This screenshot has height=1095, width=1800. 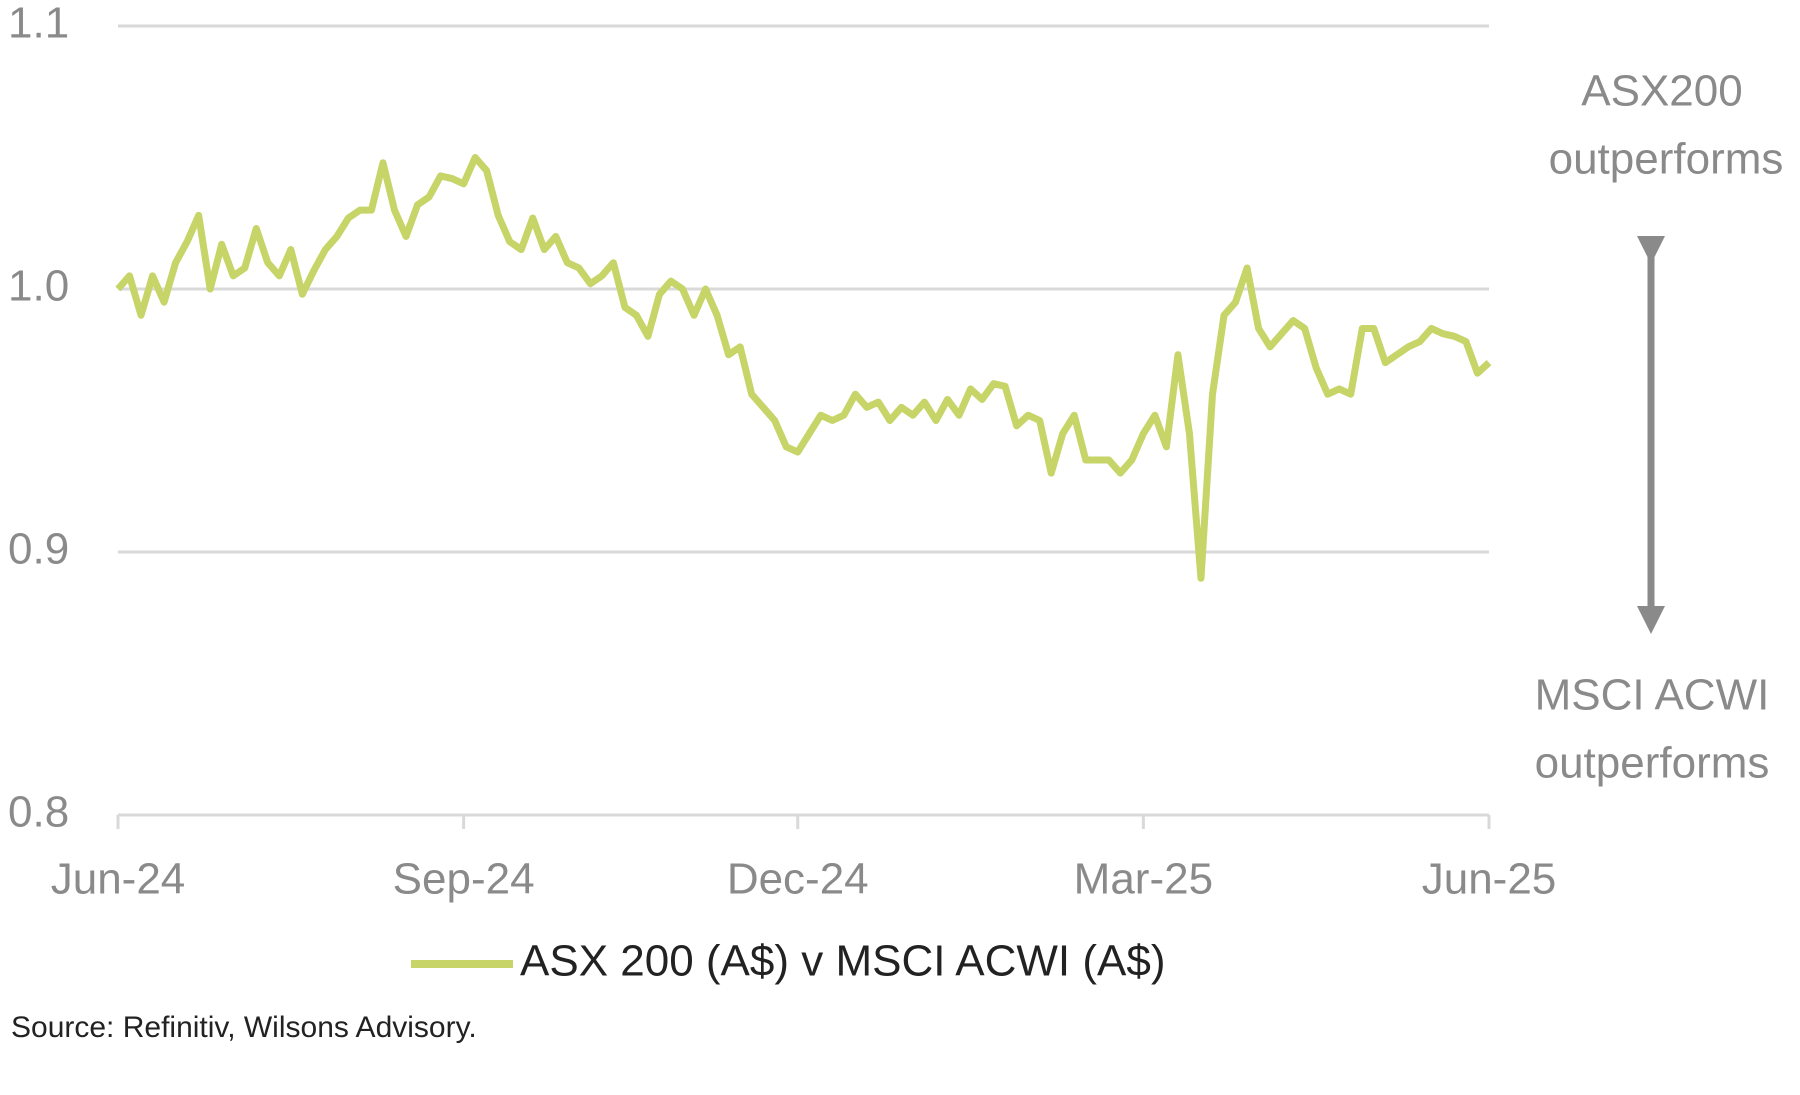 I want to click on y-tick-label: 1.1, so click(x=38, y=24).